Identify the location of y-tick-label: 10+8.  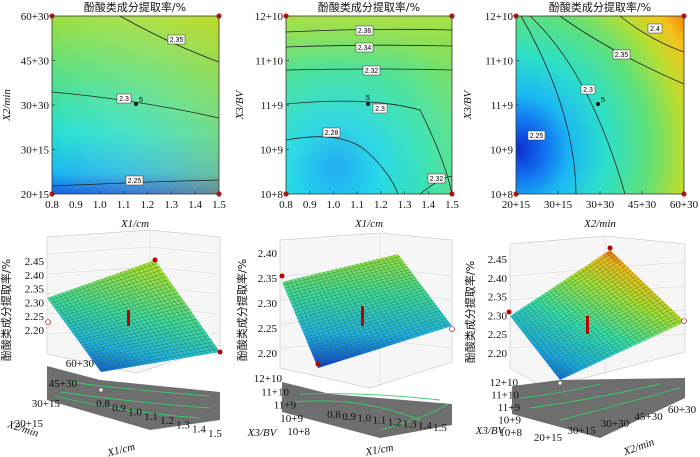
(510, 433).